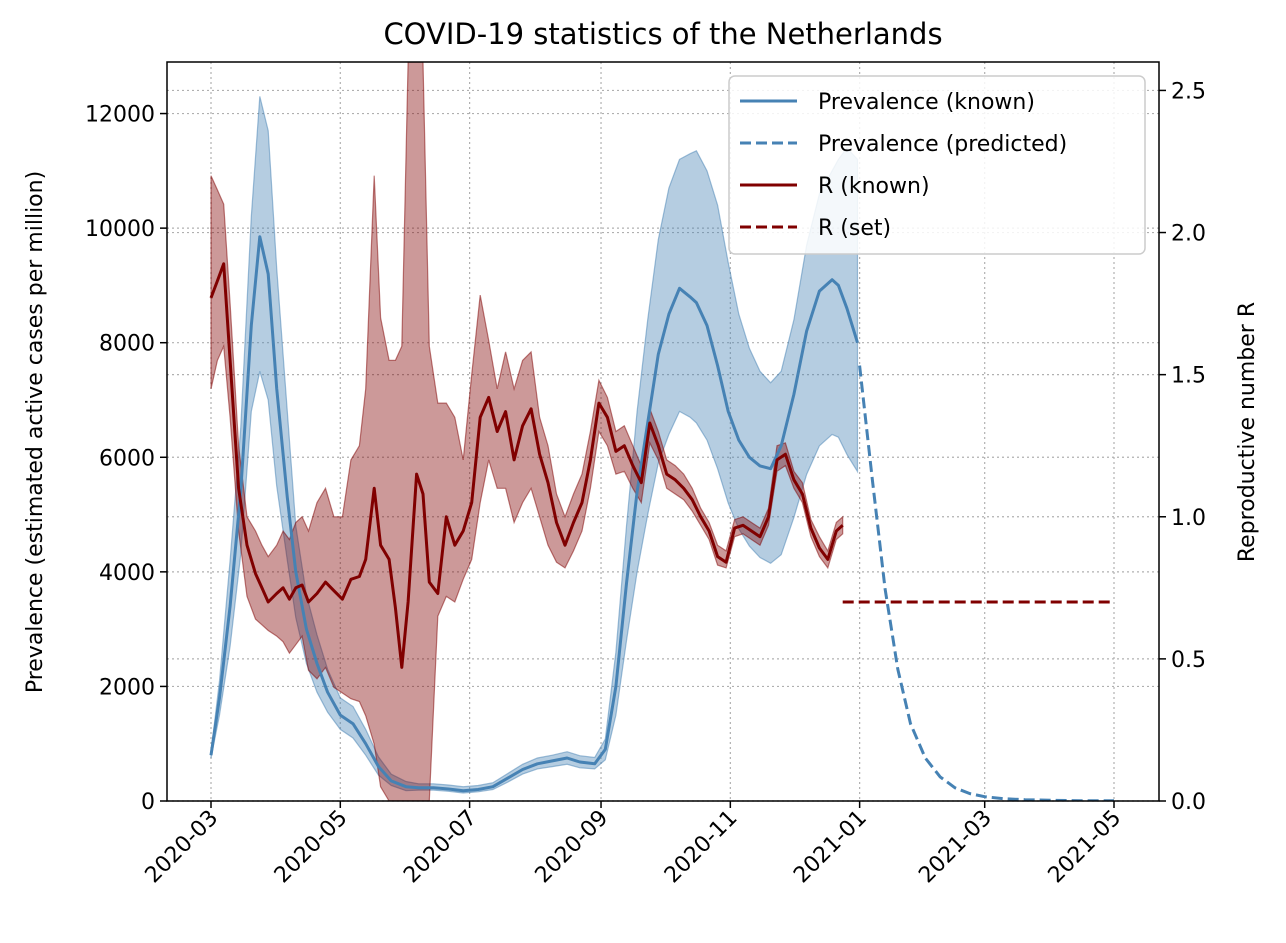 The width and height of the screenshot is (1286, 943). Describe the element at coordinates (1188, 660) in the screenshot. I see `y-right-tick-label: 0.5` at that location.